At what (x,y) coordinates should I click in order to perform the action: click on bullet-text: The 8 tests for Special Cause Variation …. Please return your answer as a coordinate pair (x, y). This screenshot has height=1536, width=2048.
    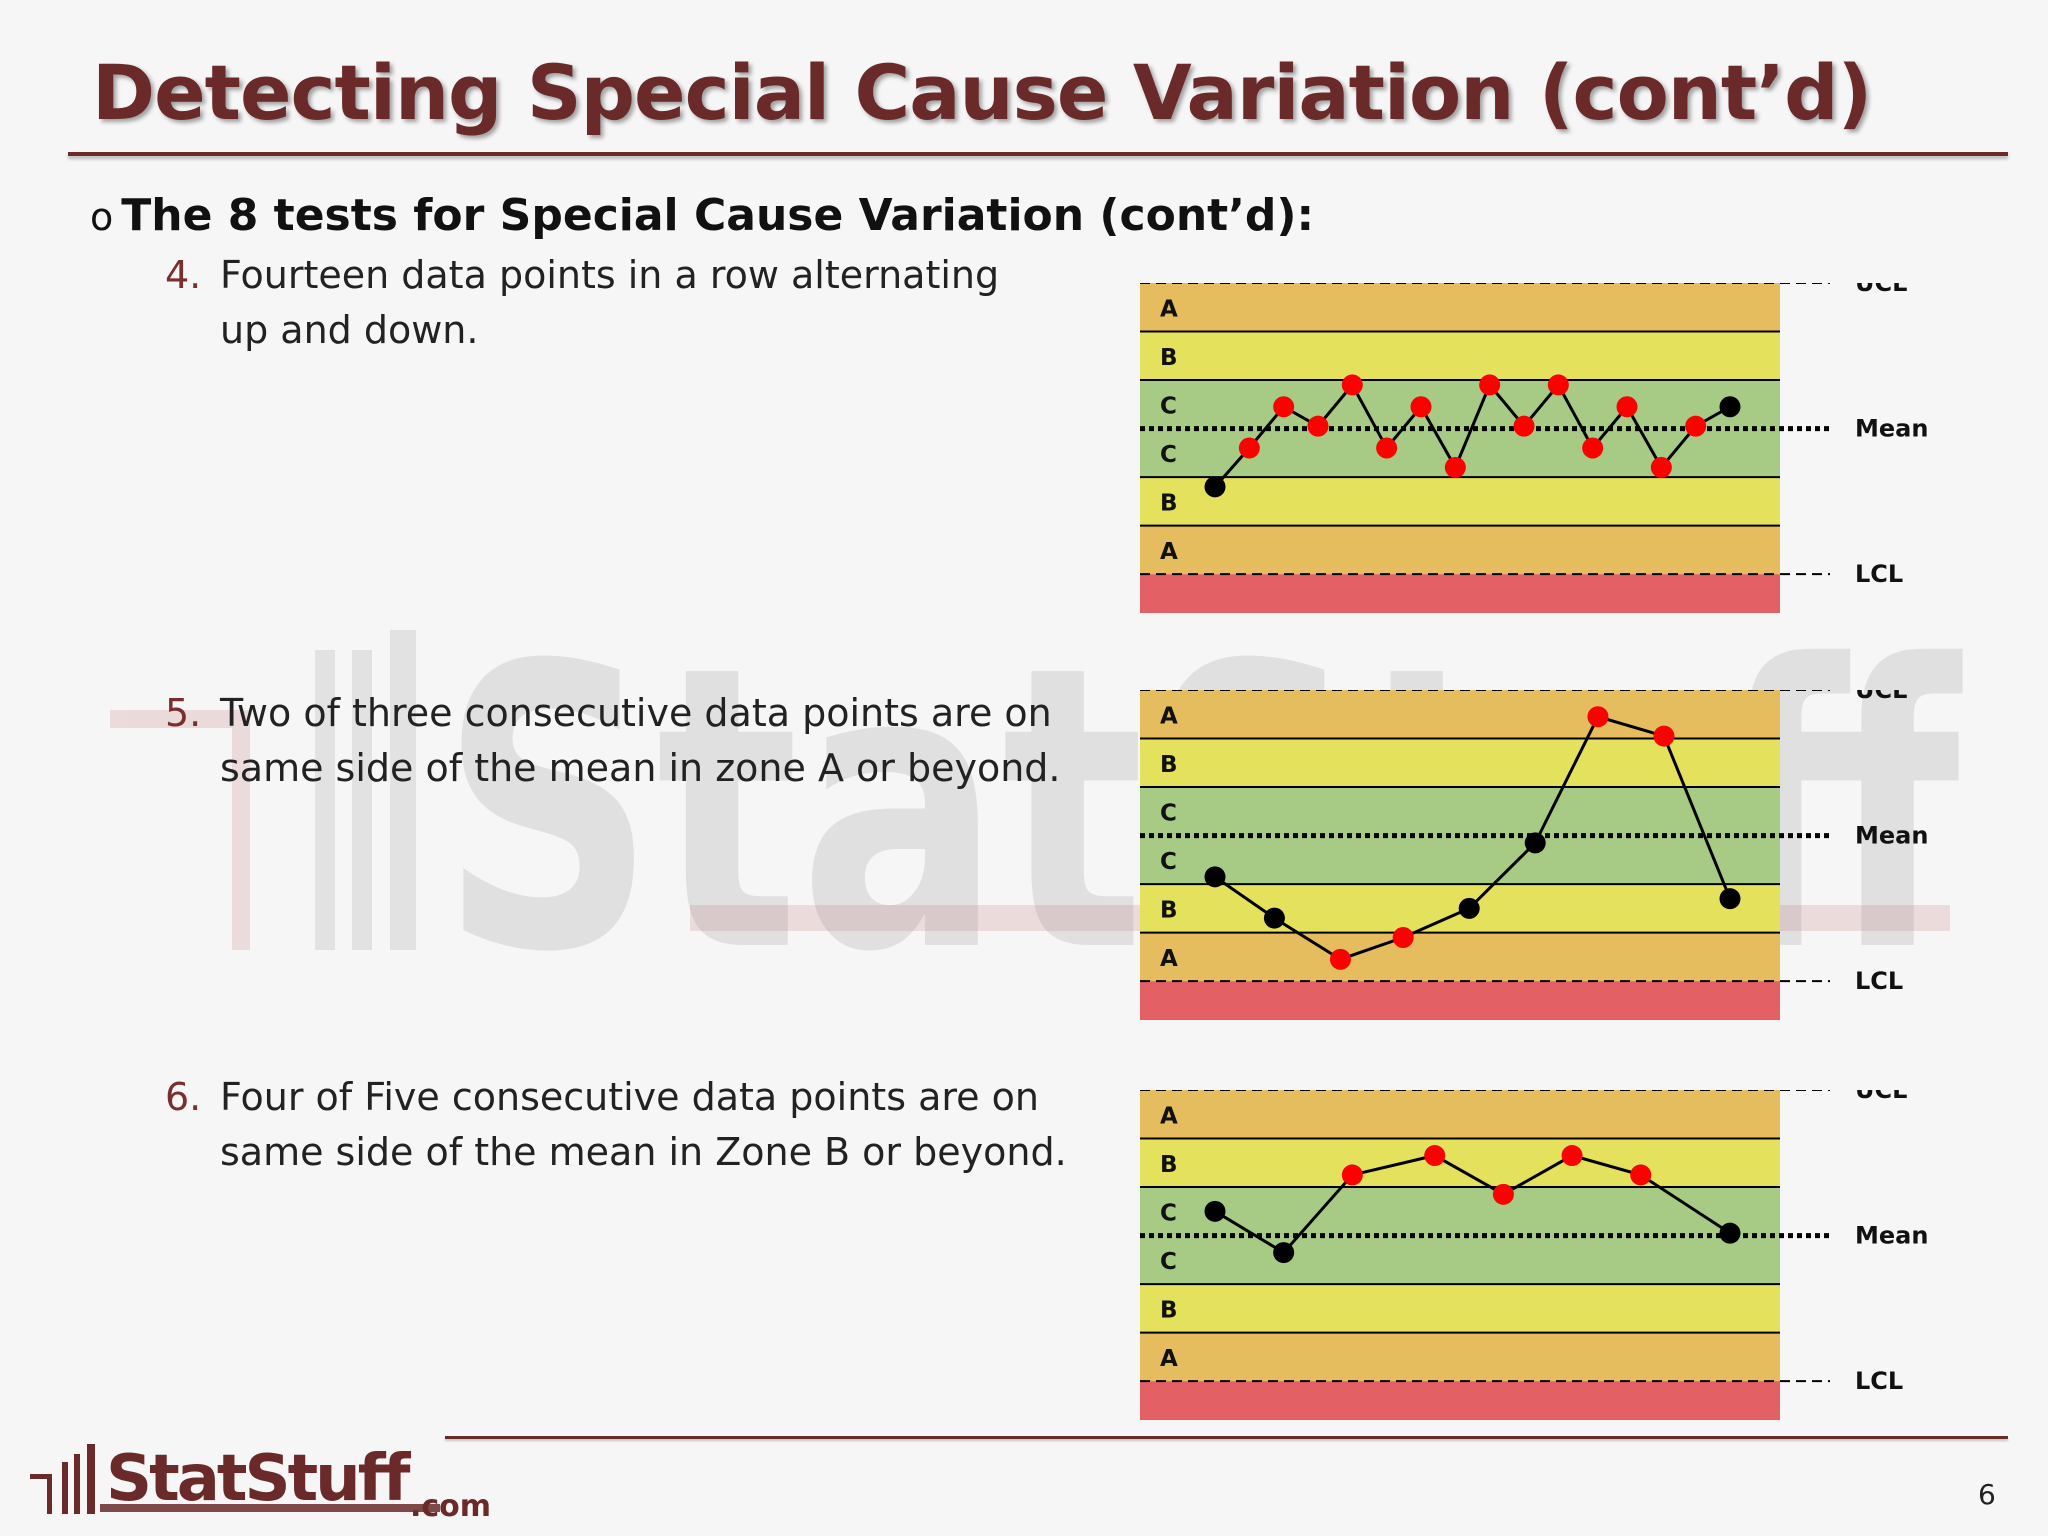
    Looking at the image, I should click on (718, 215).